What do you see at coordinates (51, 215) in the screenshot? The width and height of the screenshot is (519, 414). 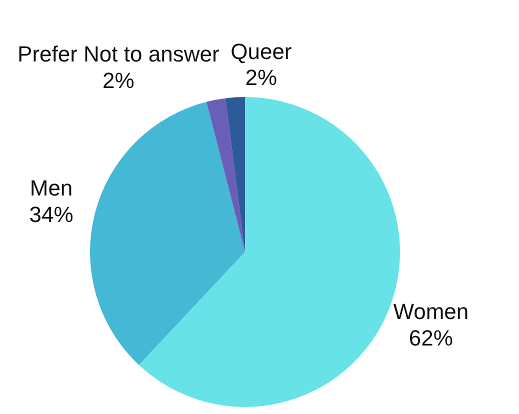 I see `data-label: 34%` at bounding box center [51, 215].